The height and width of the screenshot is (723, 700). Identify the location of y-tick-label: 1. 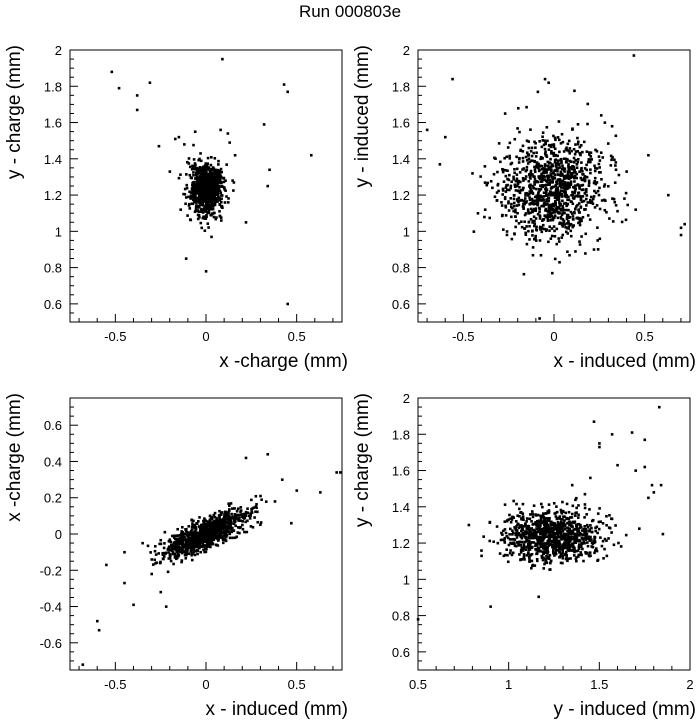
(406, 231).